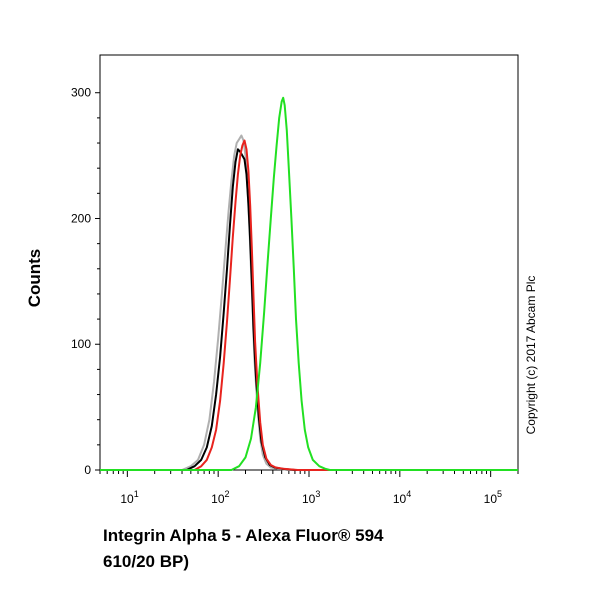 The width and height of the screenshot is (600, 600). Describe the element at coordinates (311, 497) in the screenshot. I see `x-tick-label: 10³` at that location.